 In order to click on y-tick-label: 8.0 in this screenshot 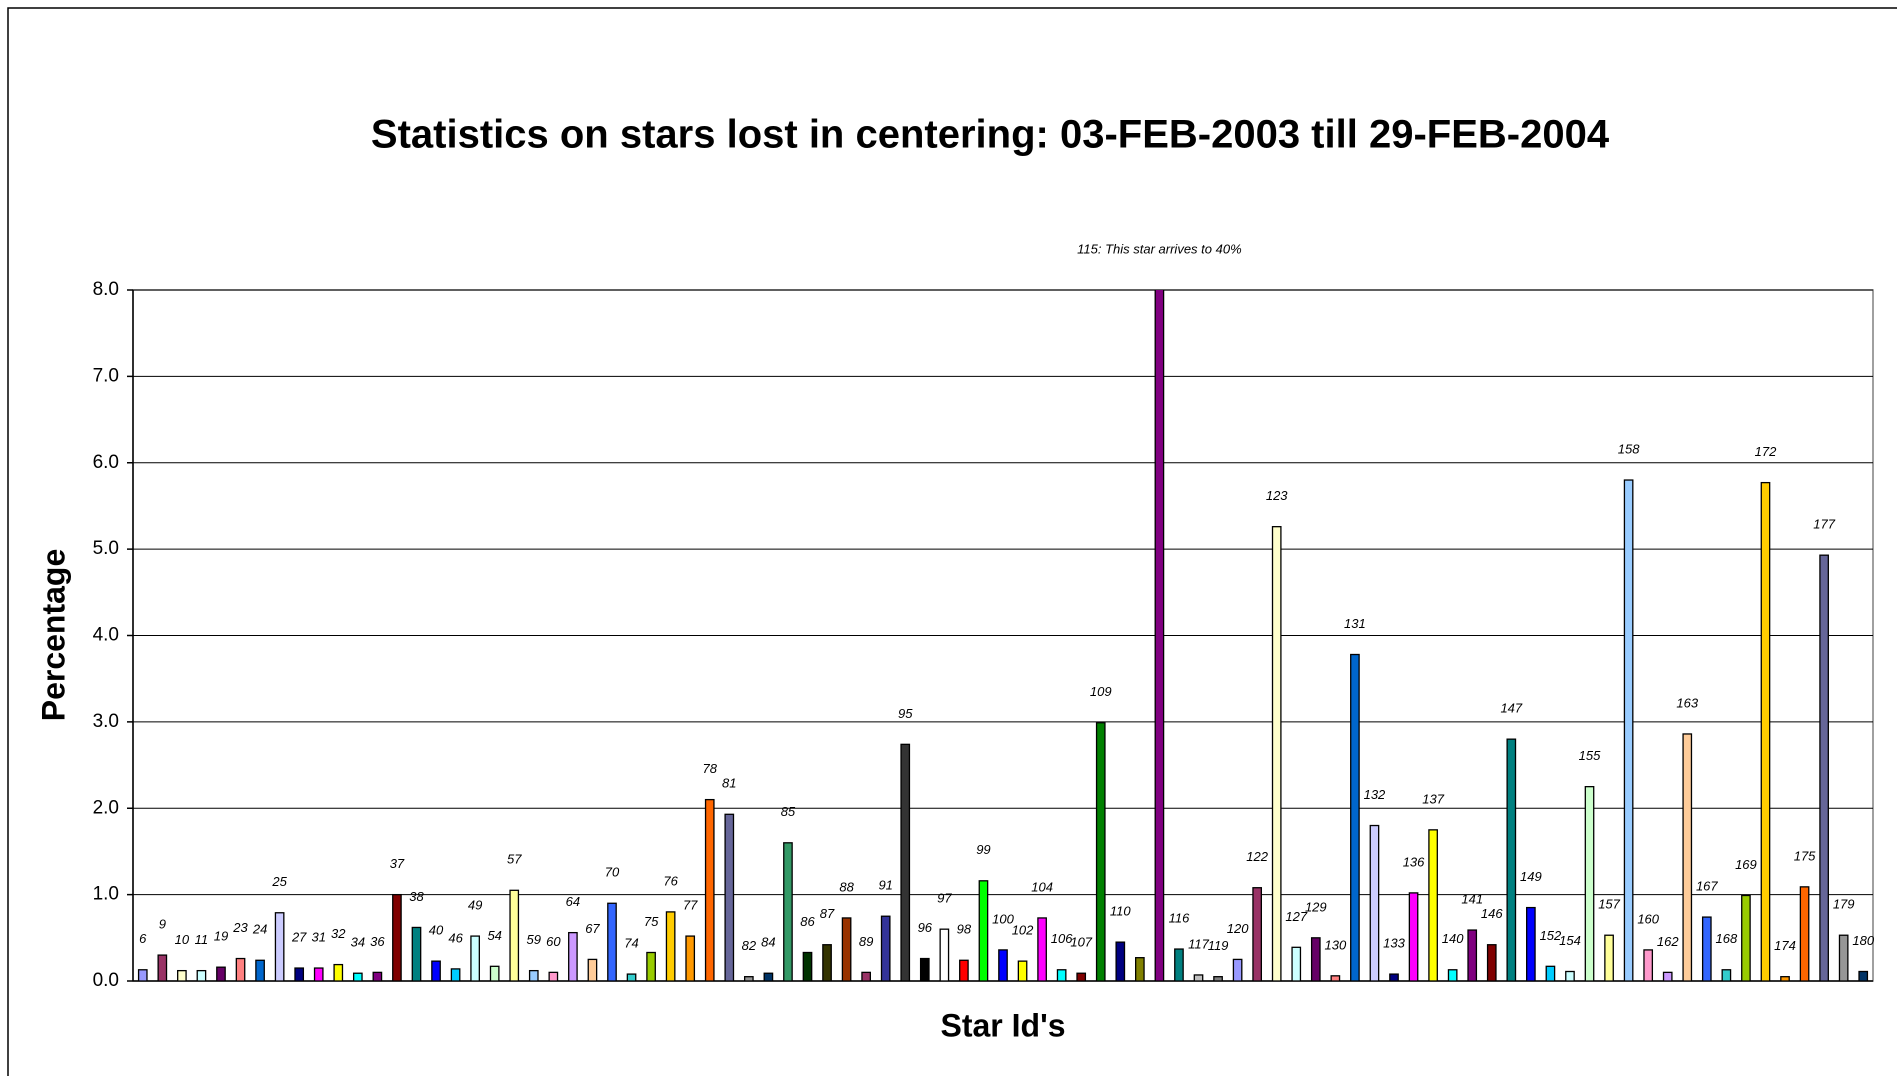, I will do `click(106, 289)`.